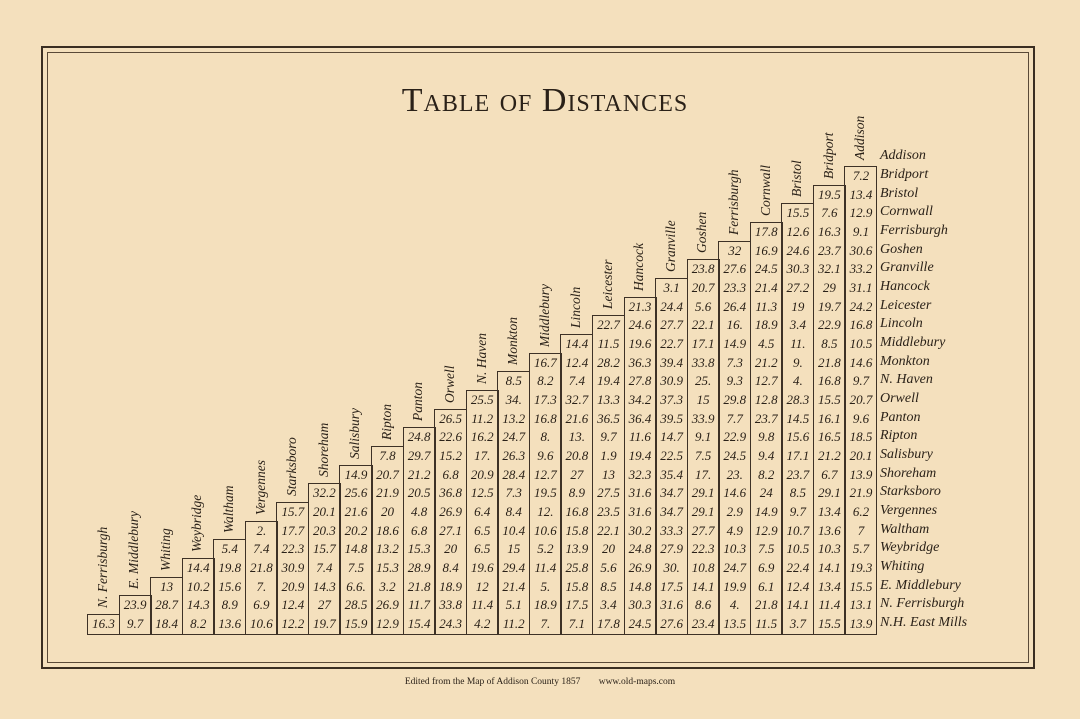 This screenshot has height=719, width=1080. What do you see at coordinates (545, 456) in the screenshot?
I see `distance-cell: 9.6` at bounding box center [545, 456].